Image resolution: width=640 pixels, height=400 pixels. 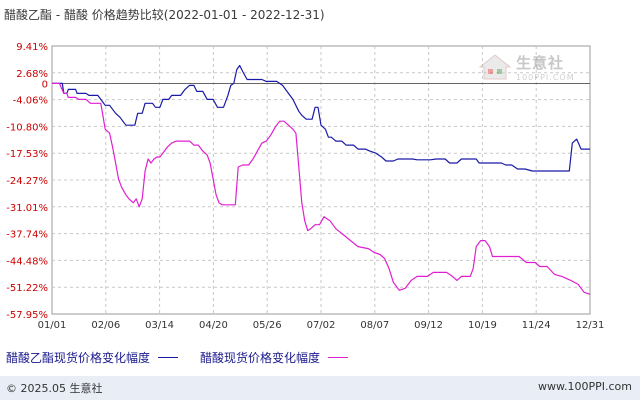 What do you see at coordinates (105, 325) in the screenshot?
I see `x-tick-label: 02/06` at bounding box center [105, 325].